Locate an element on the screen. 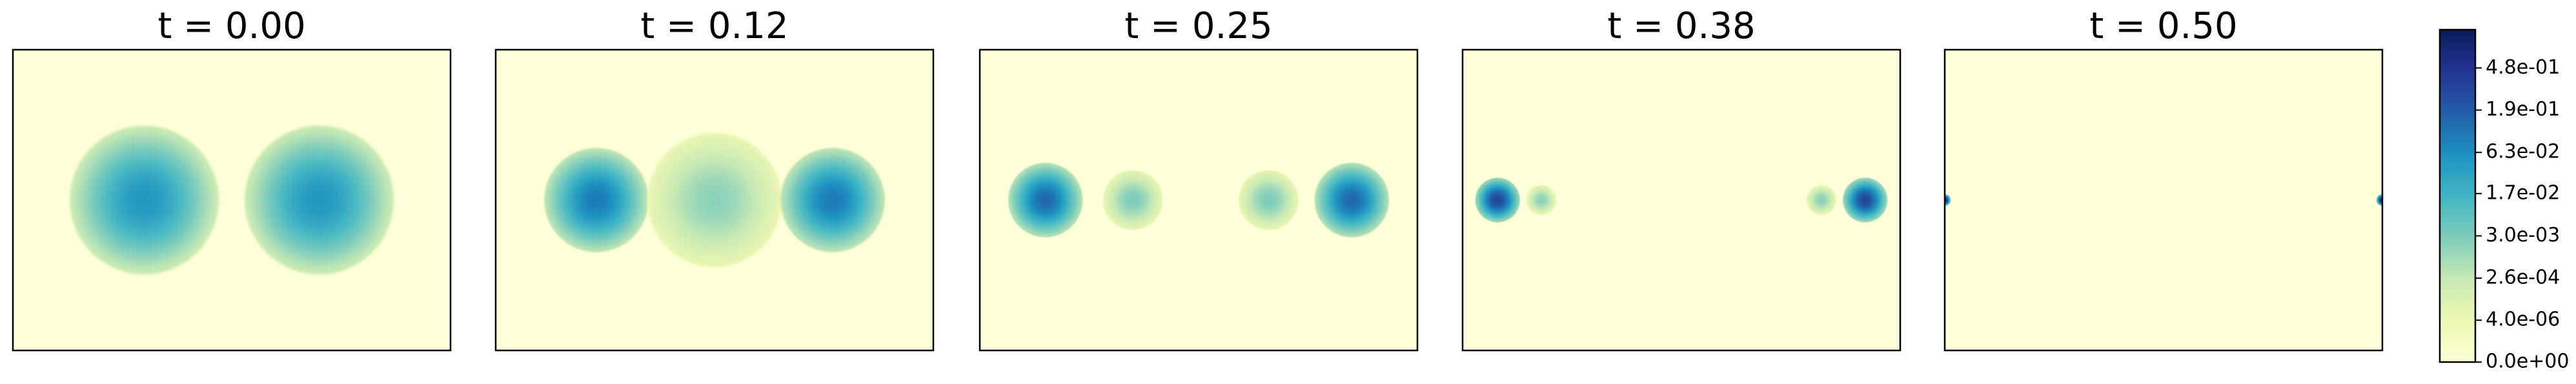 The height and width of the screenshot is (384, 2576). colorbar-tick-label: 4.0e-06 is located at coordinates (2523, 319).